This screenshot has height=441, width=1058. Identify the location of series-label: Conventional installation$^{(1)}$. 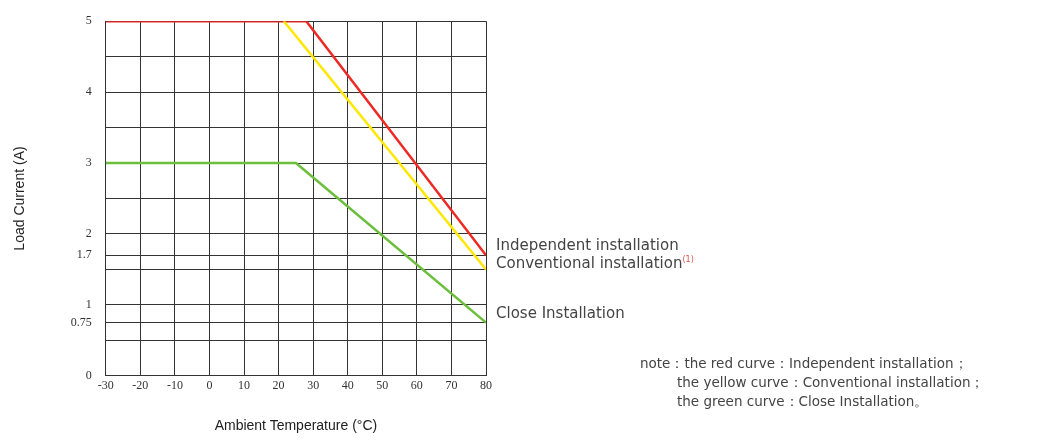
(595, 263).